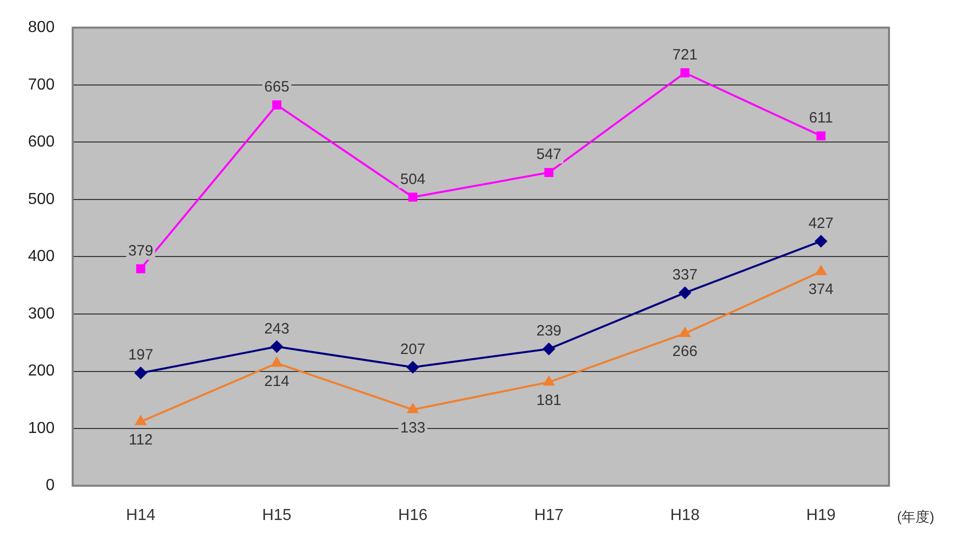 This screenshot has width=959, height=549. What do you see at coordinates (141, 515) in the screenshot?
I see `x-tick-label: H14` at bounding box center [141, 515].